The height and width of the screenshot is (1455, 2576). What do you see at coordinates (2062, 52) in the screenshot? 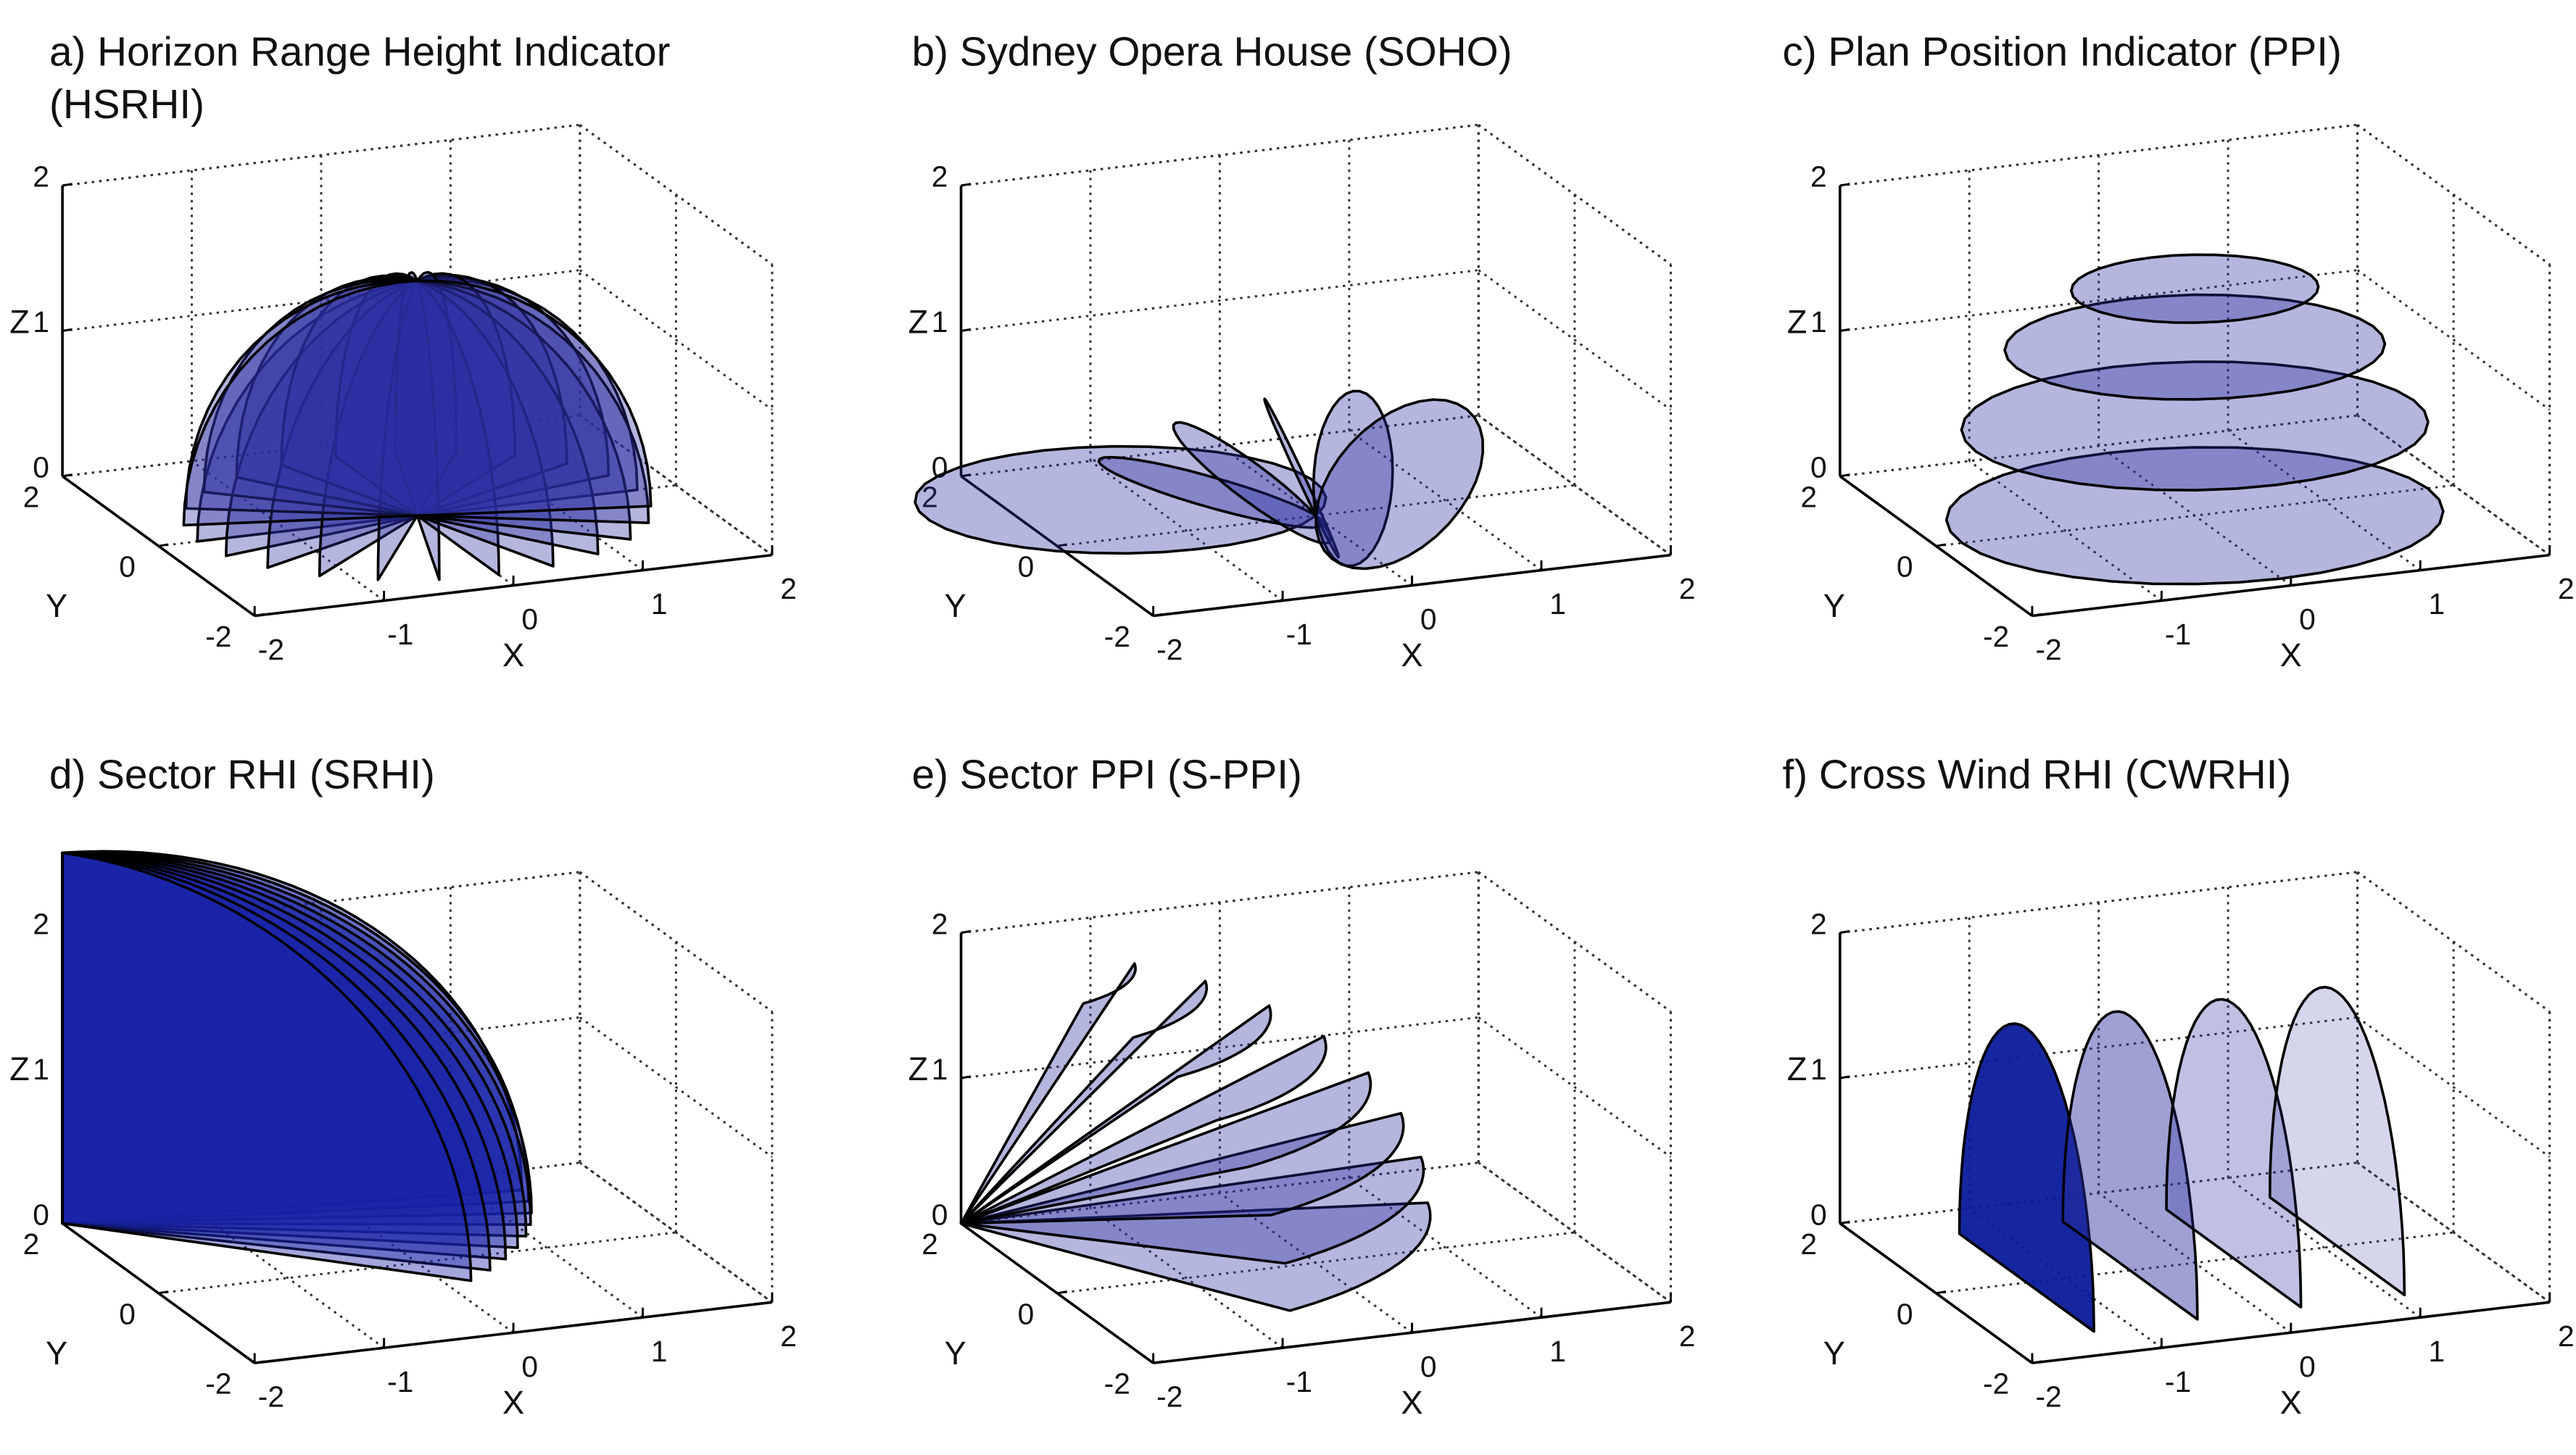
I see `panel-title: c) Plan Position Indicator (PPI)` at bounding box center [2062, 52].